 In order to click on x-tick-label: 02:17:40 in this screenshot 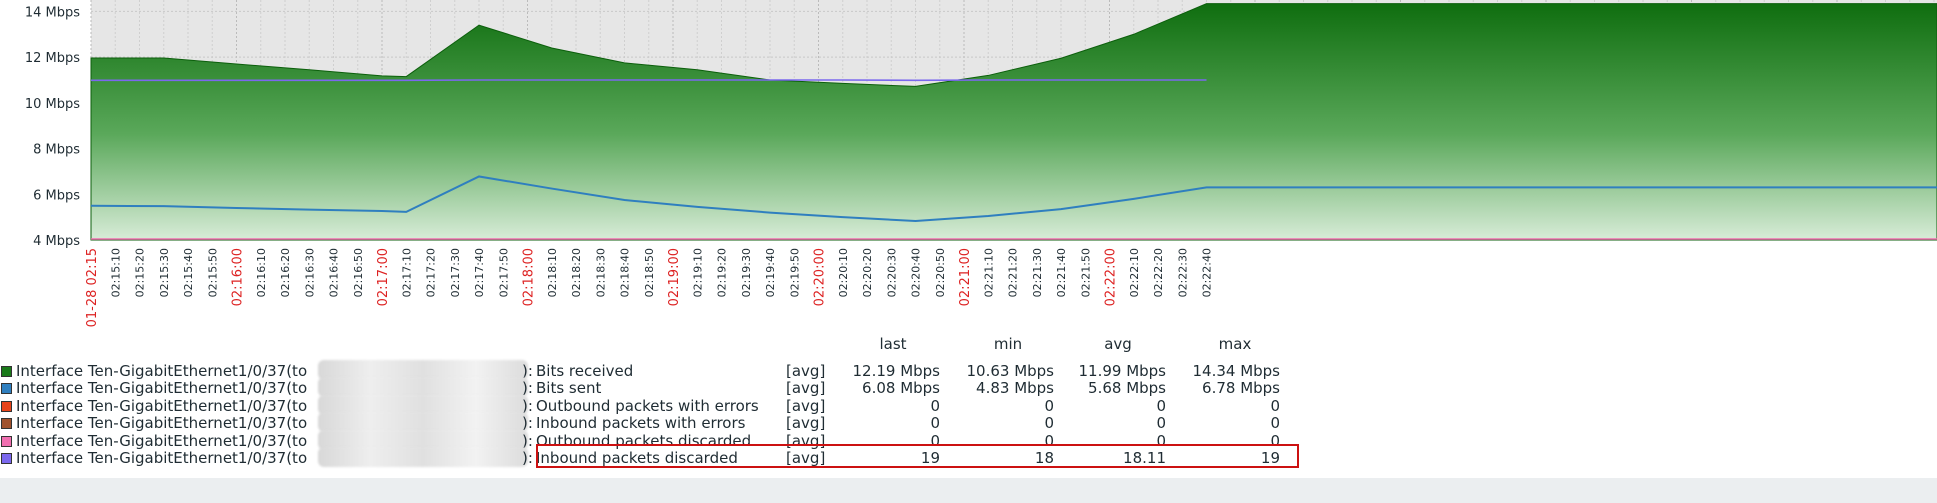, I will do `click(479, 272)`.